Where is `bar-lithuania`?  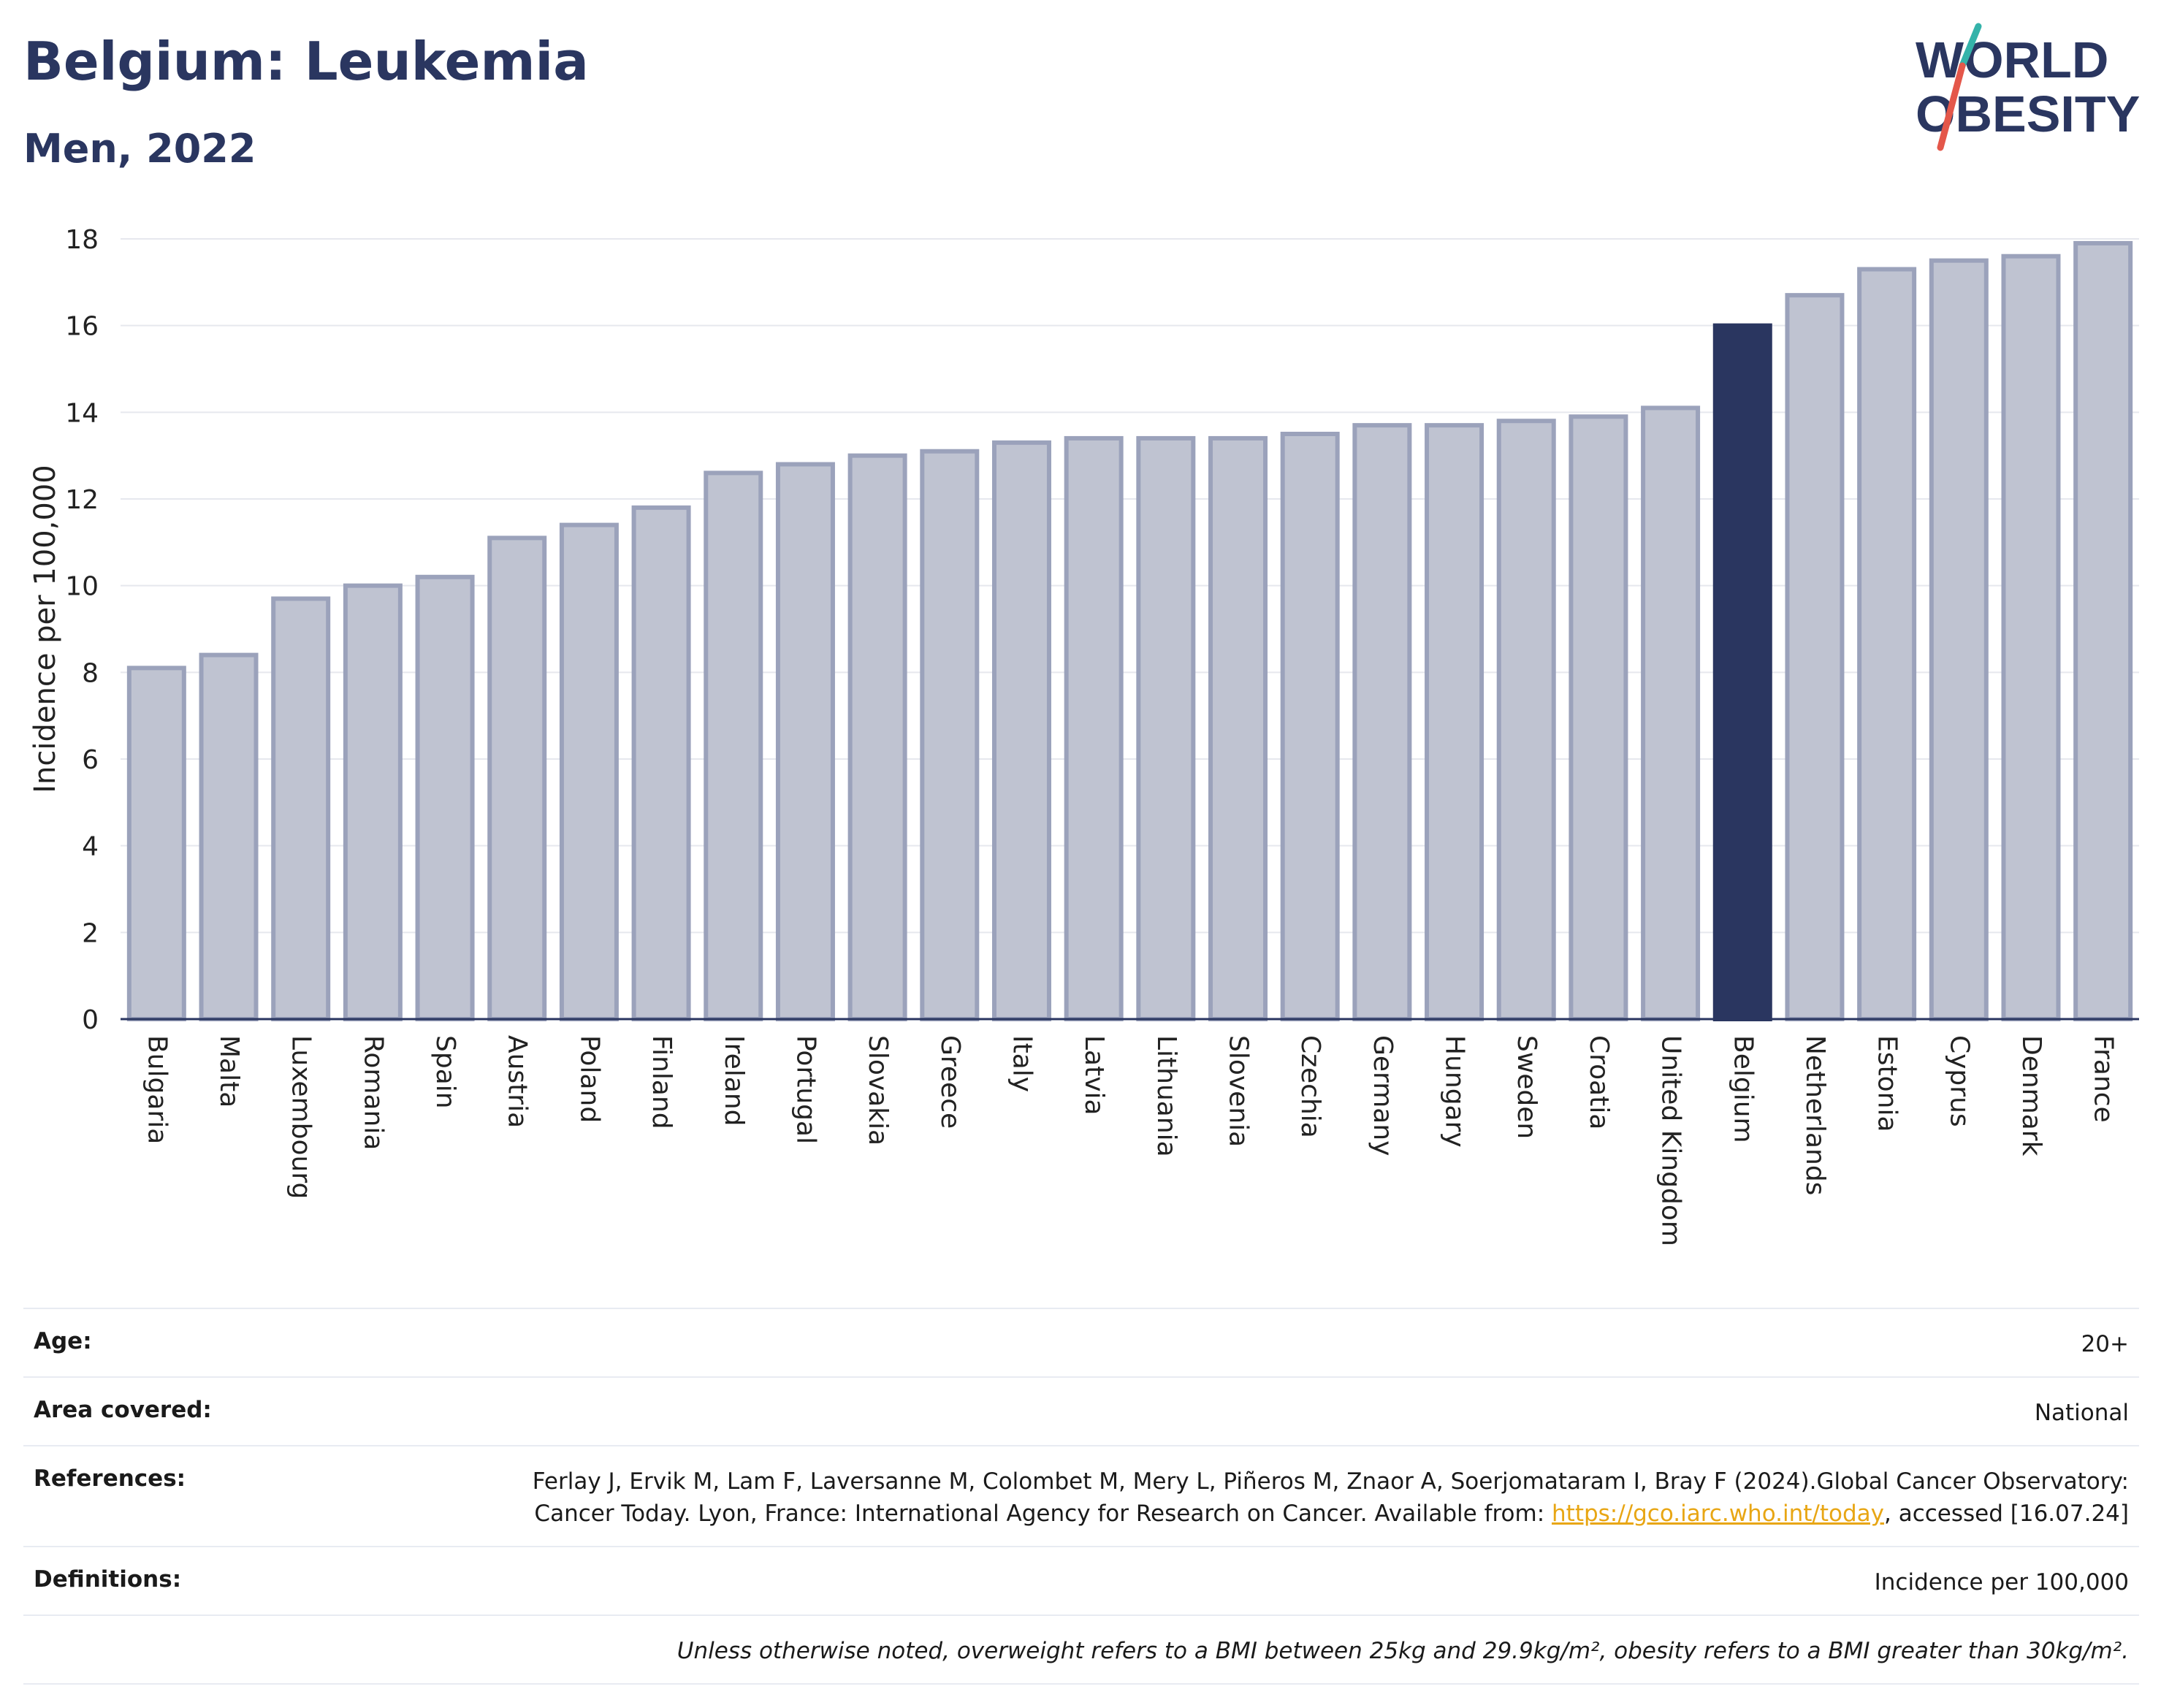 bar-lithuania is located at coordinates (1166, 728).